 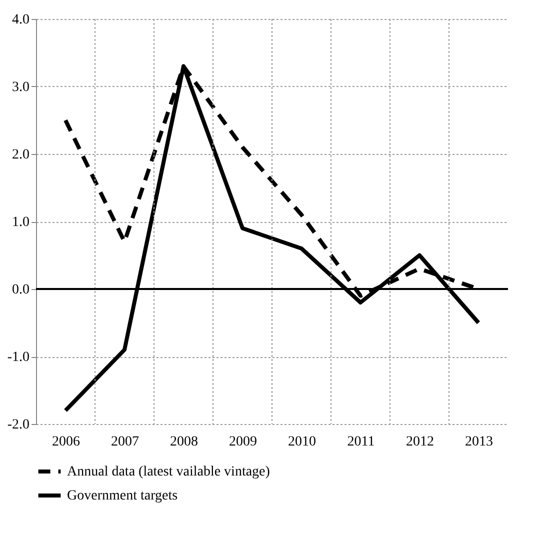 What do you see at coordinates (18, 425) in the screenshot?
I see `y-tick-label: -2.0` at bounding box center [18, 425].